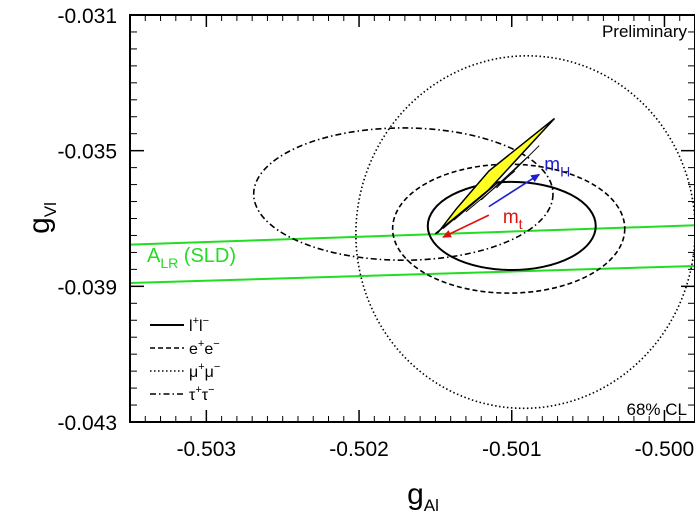 Image resolution: width=695 pixels, height=517 pixels. Describe the element at coordinates (87, 287) in the screenshot. I see `y-tick-label: -0.039` at that location.